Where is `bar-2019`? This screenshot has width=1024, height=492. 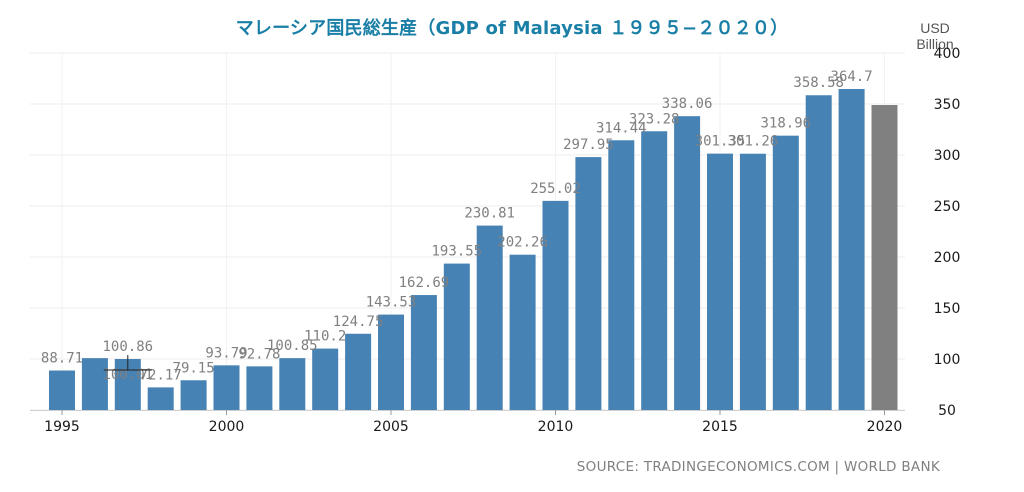
bar-2019 is located at coordinates (851, 250).